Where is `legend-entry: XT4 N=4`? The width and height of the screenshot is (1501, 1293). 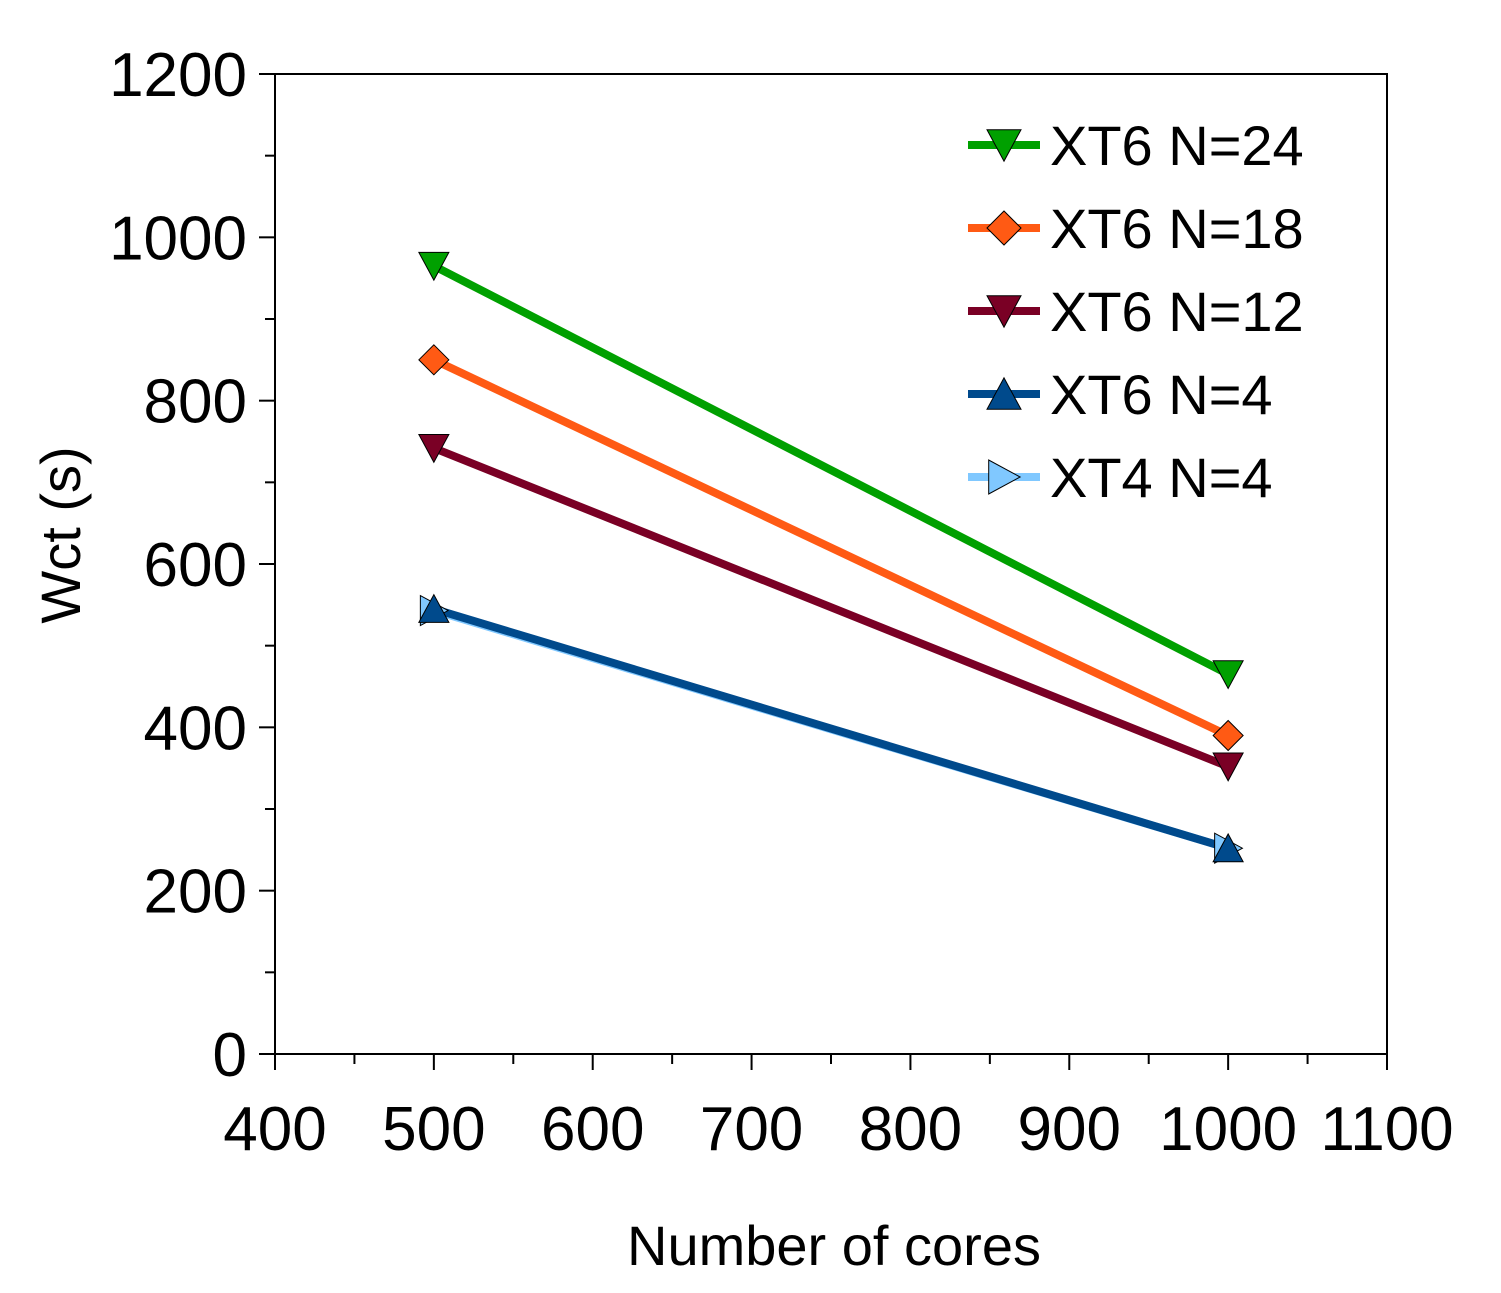 legend-entry: XT4 N=4 is located at coordinates (1120, 477).